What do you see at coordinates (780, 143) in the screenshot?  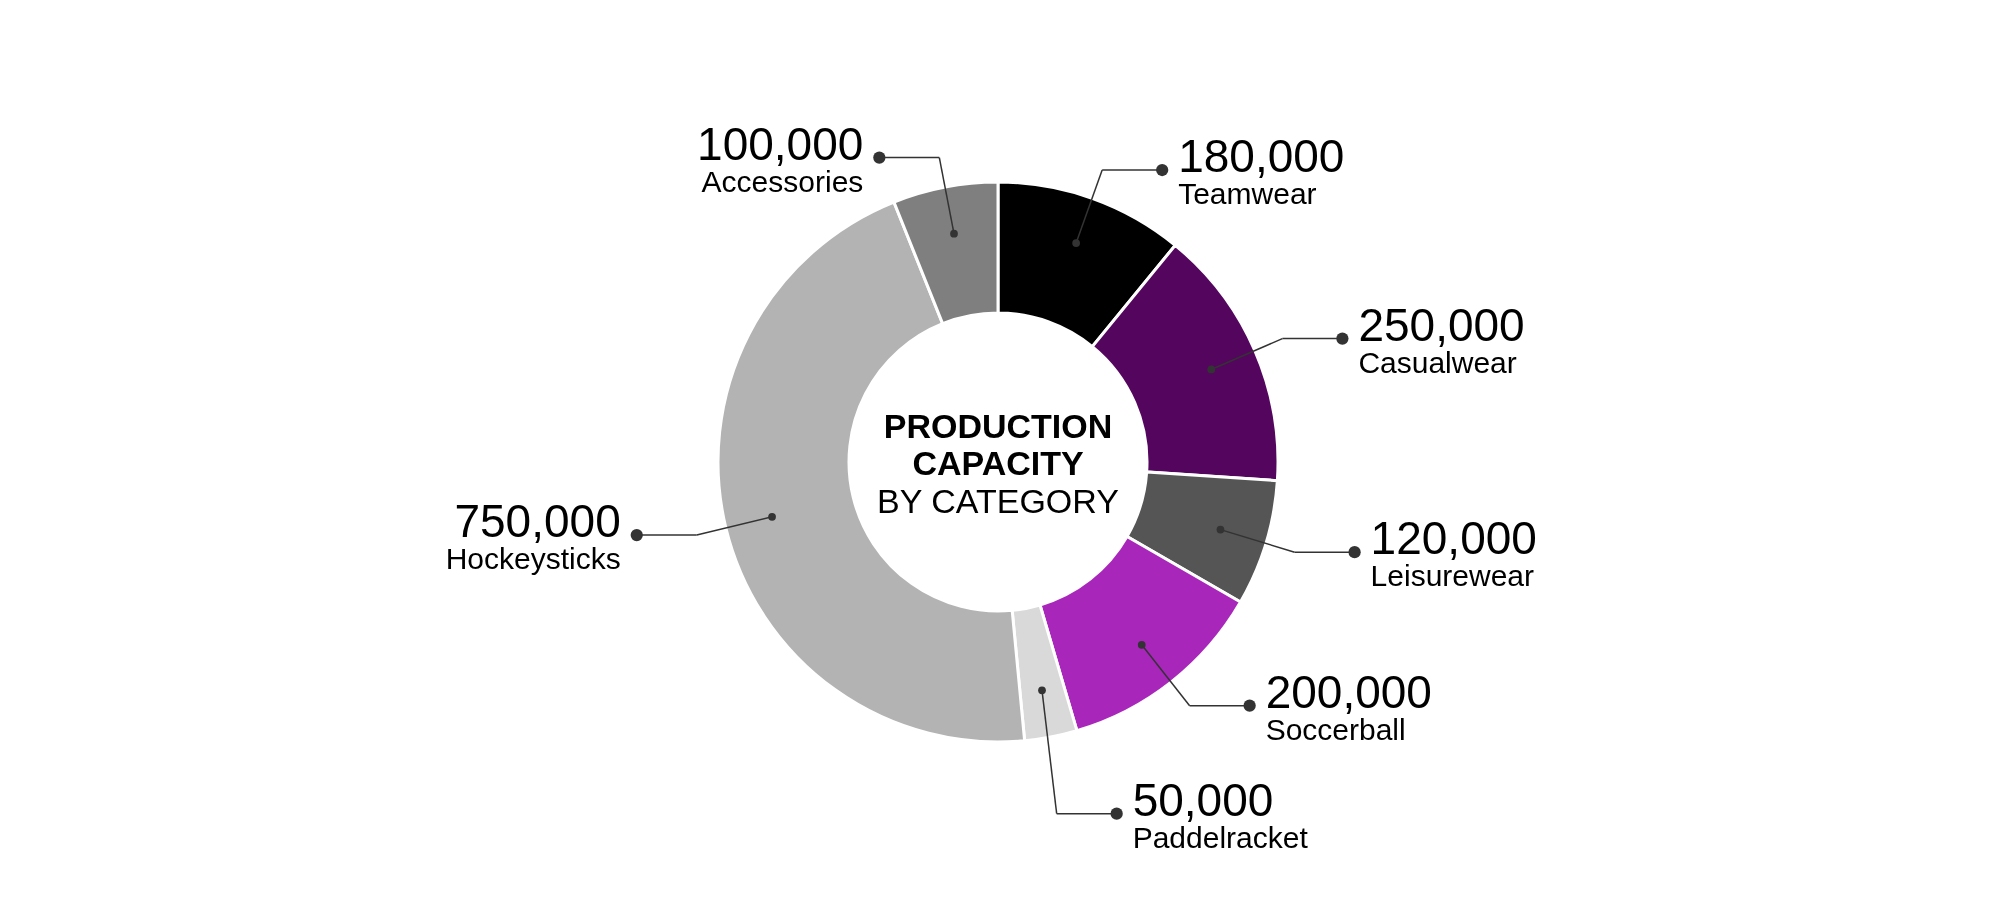 I see `data-label: 100,000` at bounding box center [780, 143].